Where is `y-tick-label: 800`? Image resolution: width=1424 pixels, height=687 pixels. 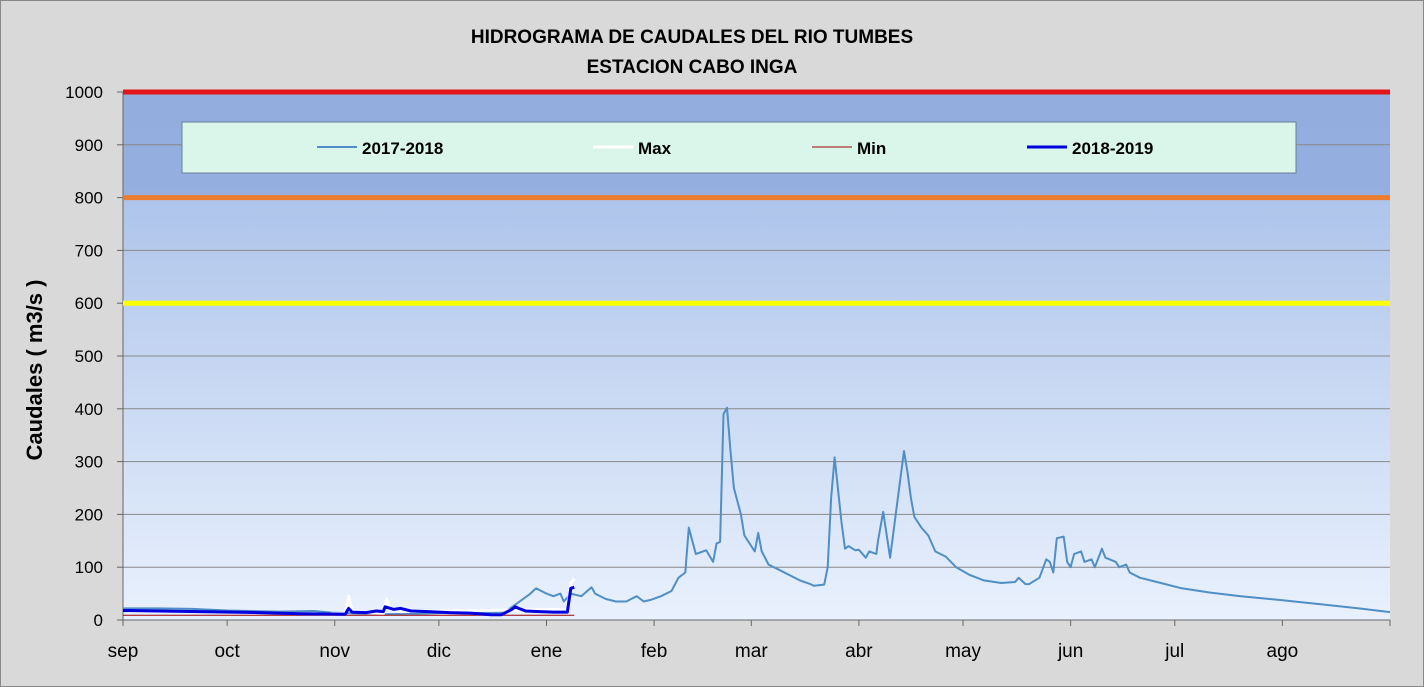 y-tick-label: 800 is located at coordinates (89, 198).